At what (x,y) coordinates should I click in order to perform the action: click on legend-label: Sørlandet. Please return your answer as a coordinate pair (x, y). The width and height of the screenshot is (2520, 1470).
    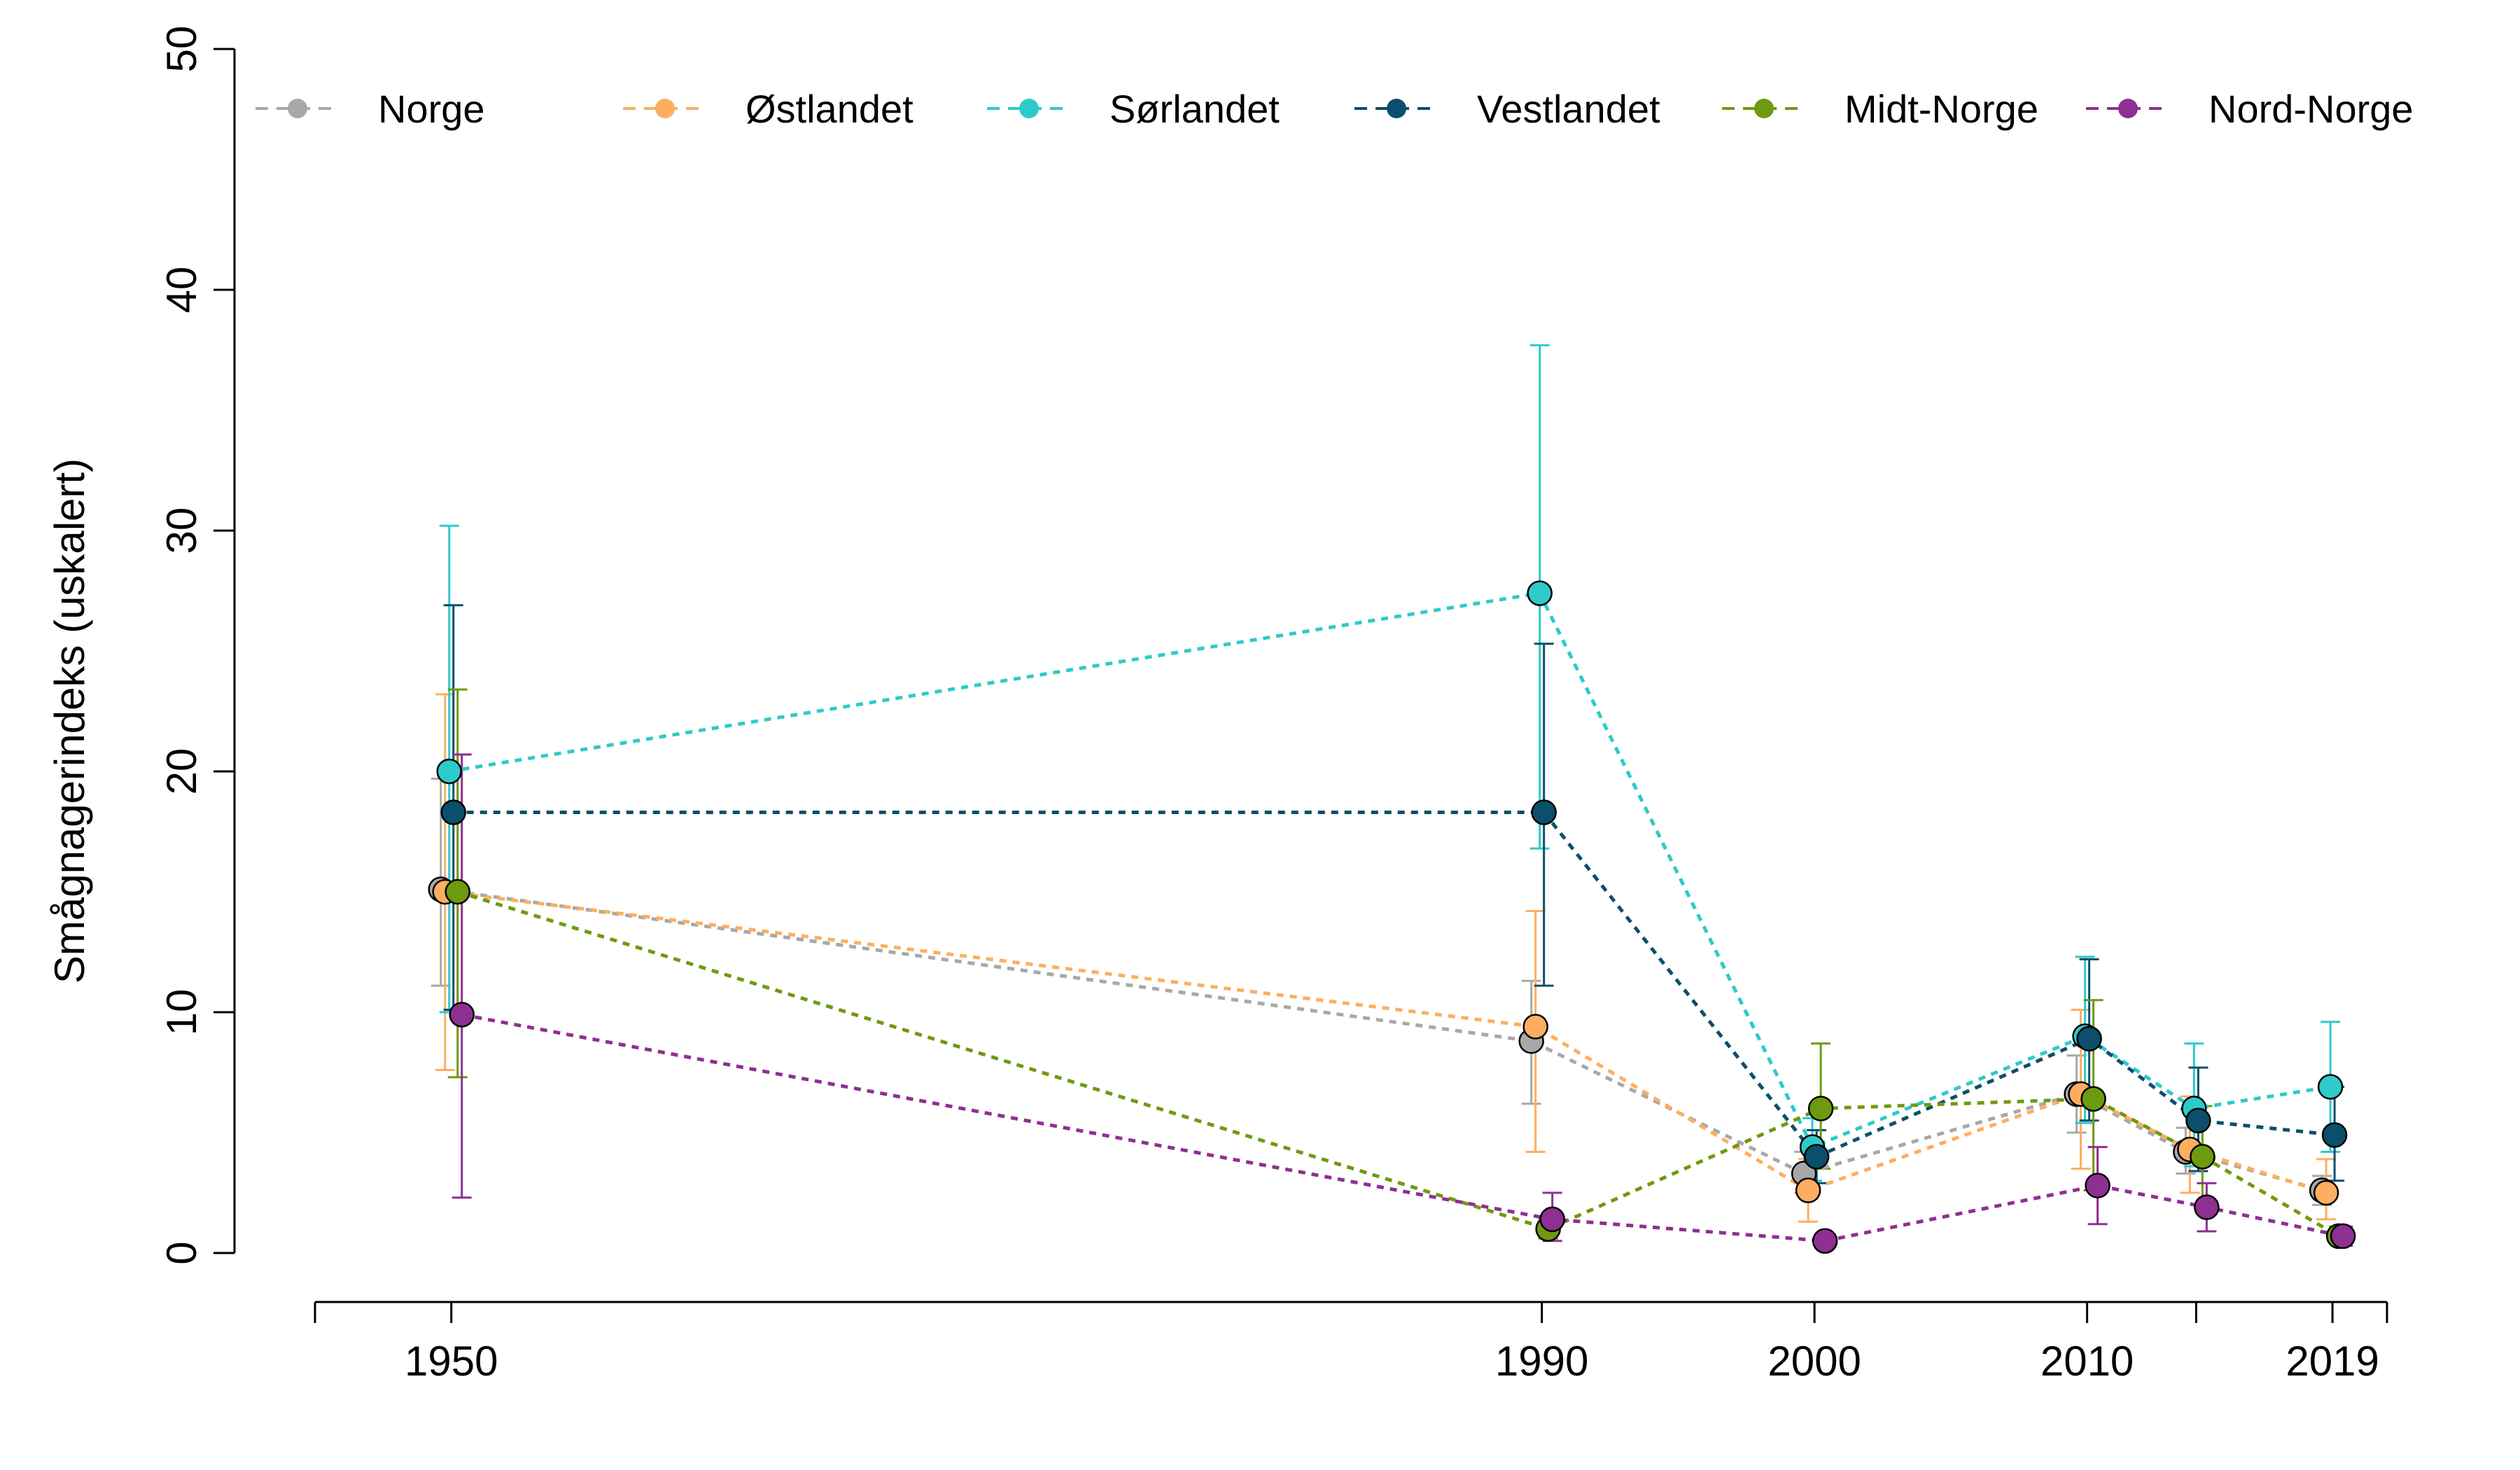
    Looking at the image, I should click on (1195, 109).